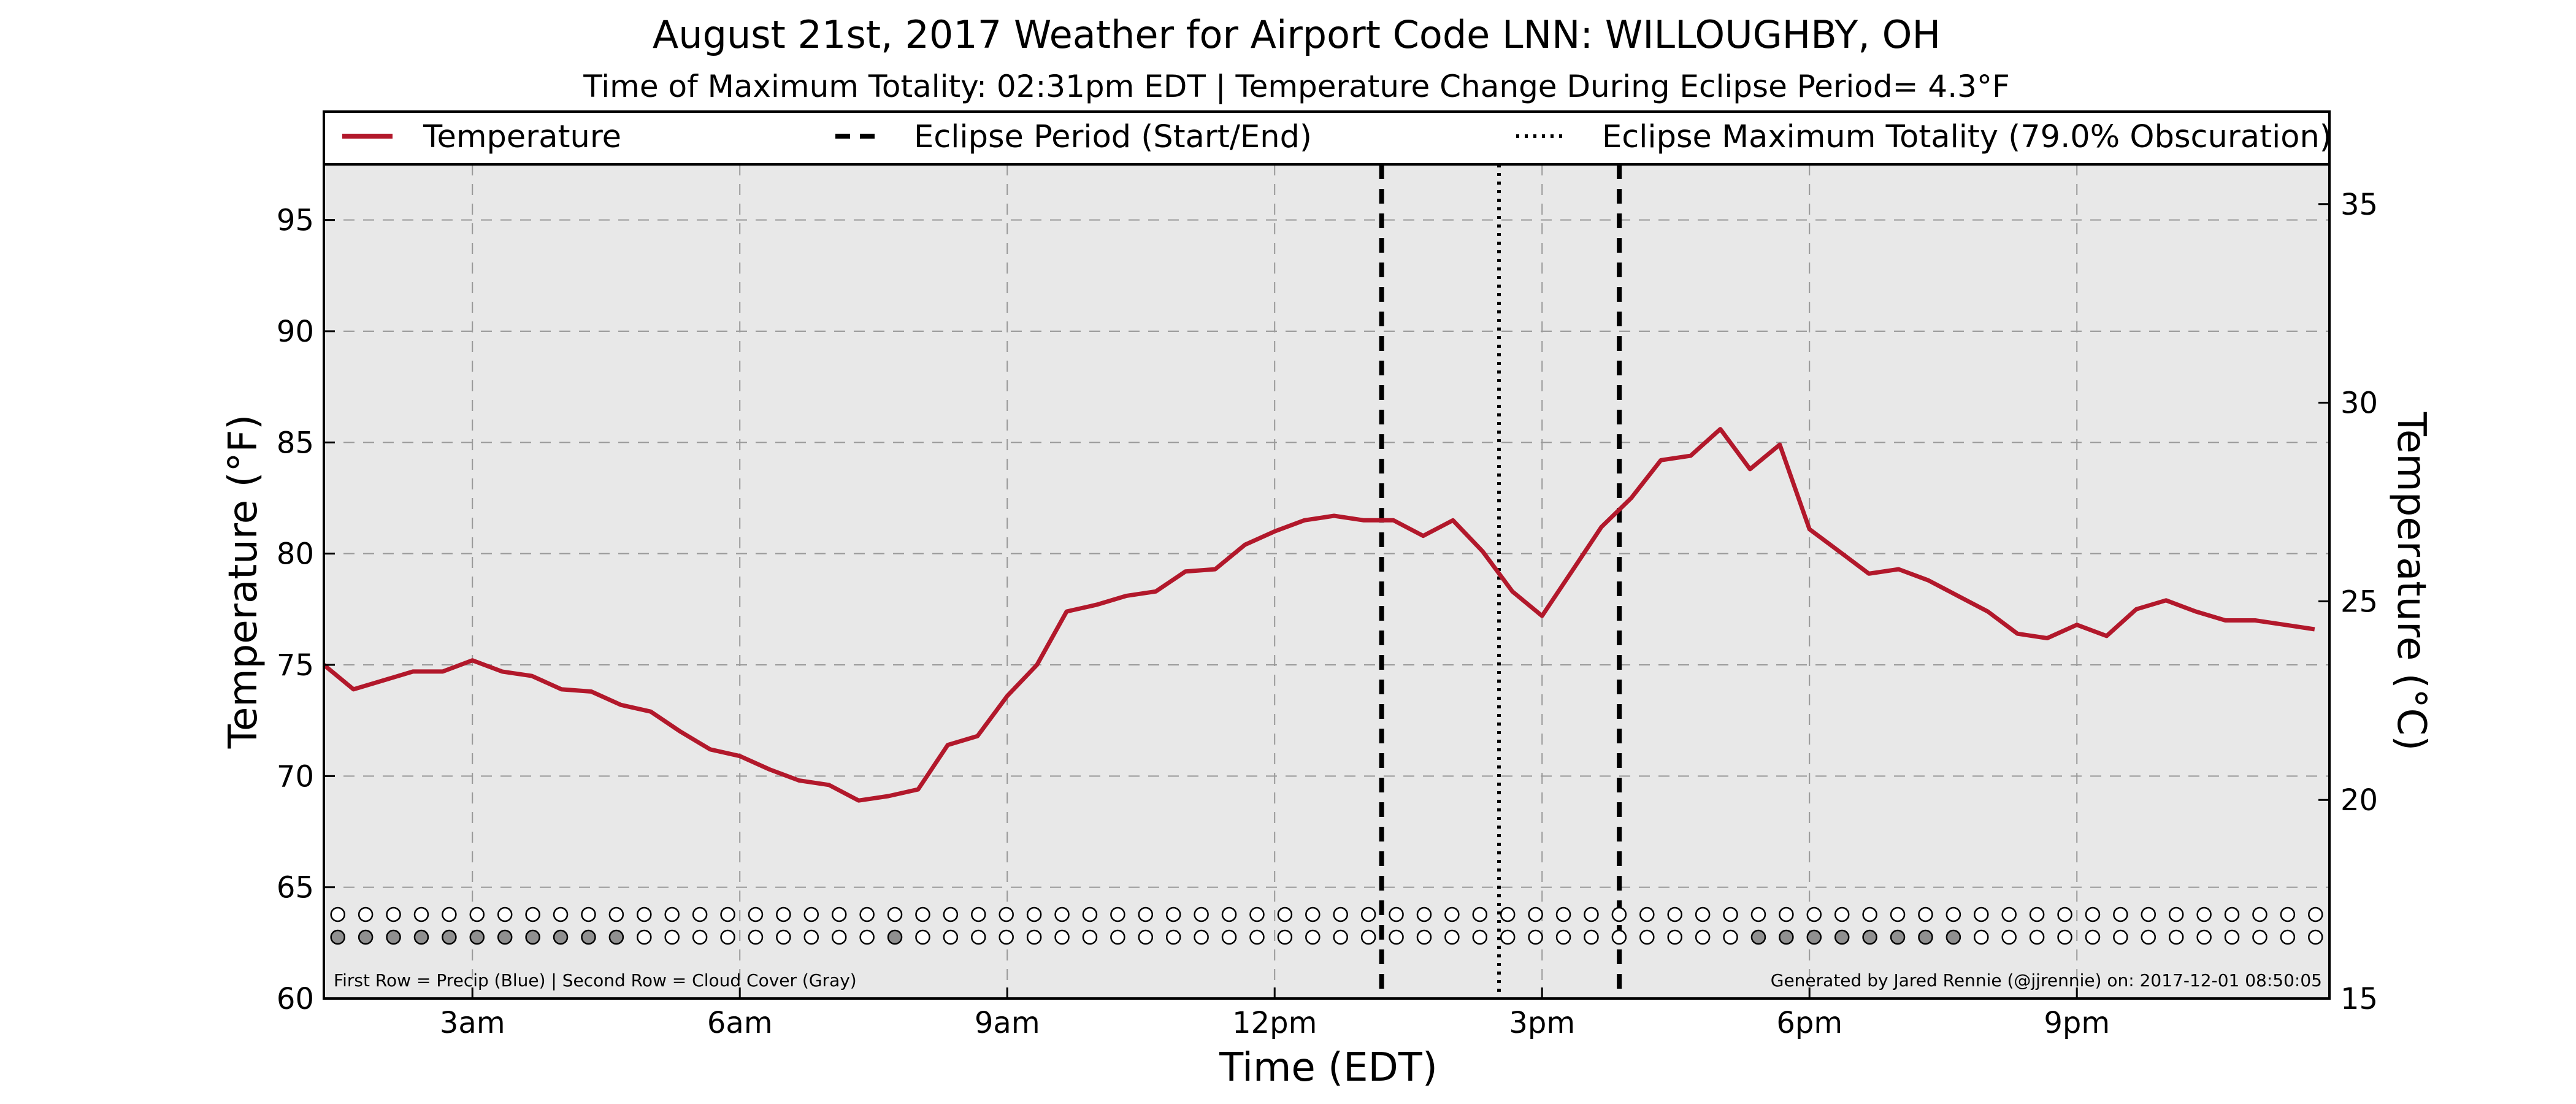 The width and height of the screenshot is (2576, 1104). I want to click on y-right-tick-label: 35, so click(2359, 205).